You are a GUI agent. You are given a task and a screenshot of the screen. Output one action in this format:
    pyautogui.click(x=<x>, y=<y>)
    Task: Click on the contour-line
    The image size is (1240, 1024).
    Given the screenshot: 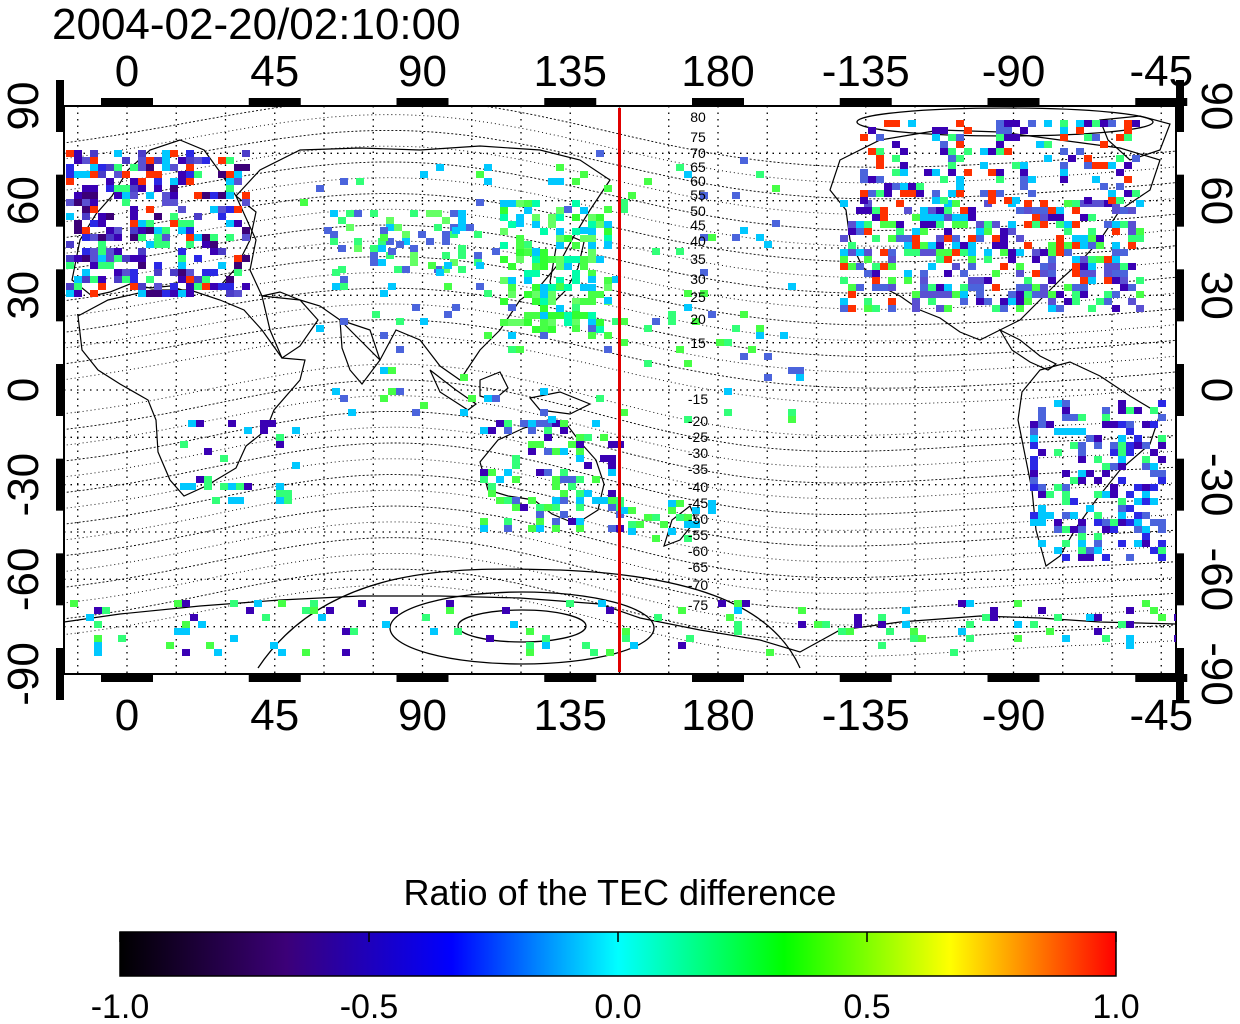 What is the action you would take?
    pyautogui.click(x=620, y=180)
    